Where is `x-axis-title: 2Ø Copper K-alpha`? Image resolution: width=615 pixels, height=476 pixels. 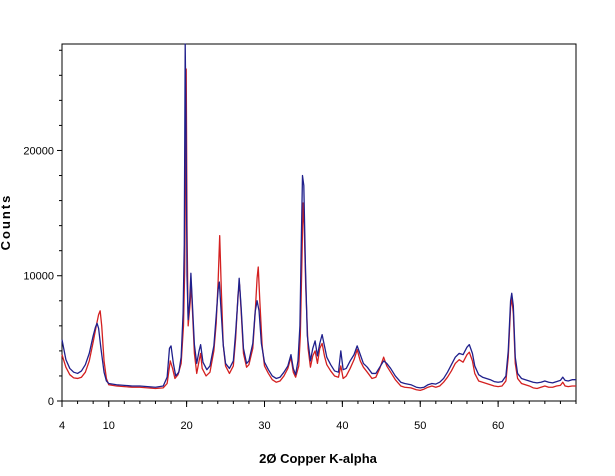 x-axis-title: 2Ø Copper K-alpha is located at coordinates (318, 458).